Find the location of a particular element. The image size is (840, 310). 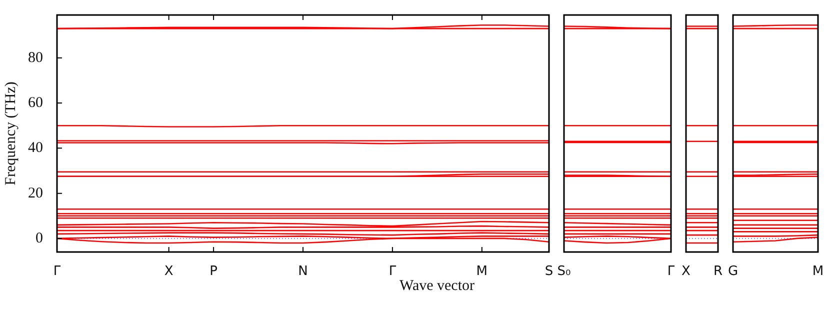

x-tick-label: S is located at coordinates (549, 272).